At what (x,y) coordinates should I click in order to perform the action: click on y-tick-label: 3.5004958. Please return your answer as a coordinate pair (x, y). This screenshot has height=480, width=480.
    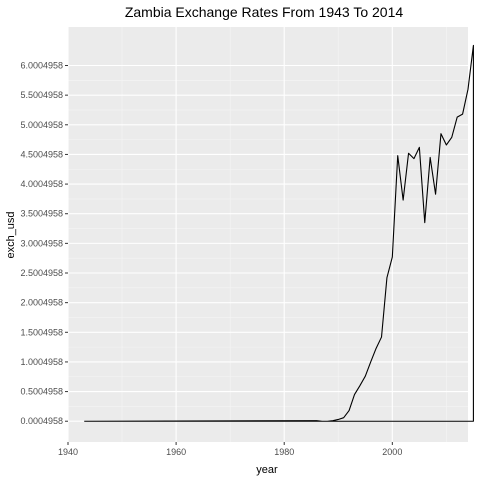
    Looking at the image, I should click on (41, 214).